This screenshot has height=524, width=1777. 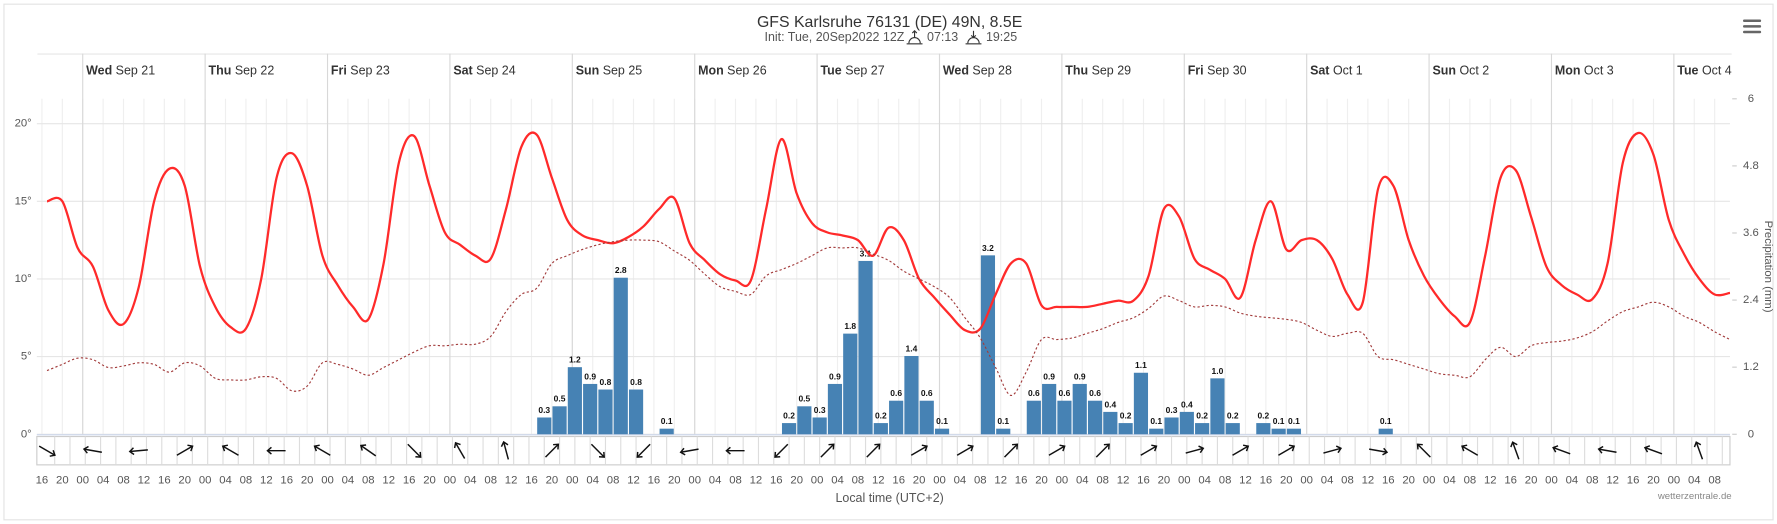 What do you see at coordinates (1717, 71) in the screenshot?
I see `day-date: Oct 4` at bounding box center [1717, 71].